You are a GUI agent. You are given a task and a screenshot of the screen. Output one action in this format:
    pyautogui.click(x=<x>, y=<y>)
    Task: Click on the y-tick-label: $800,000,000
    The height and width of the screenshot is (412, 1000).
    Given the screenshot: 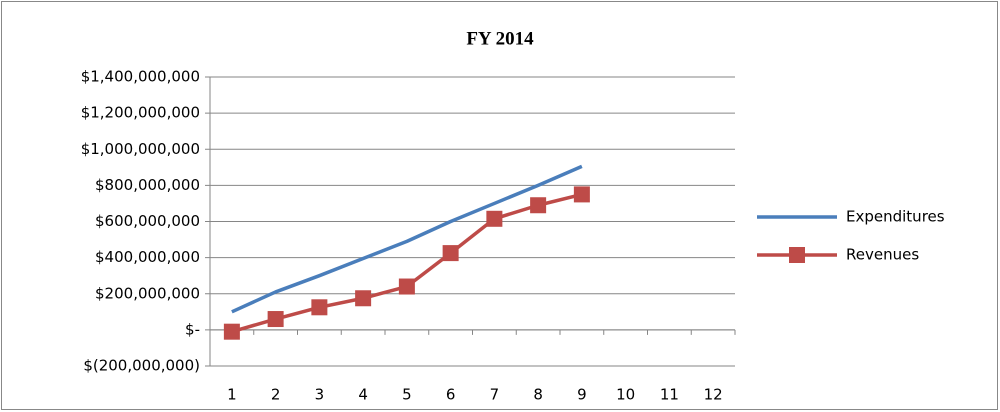 What is the action you would take?
    pyautogui.click(x=147, y=185)
    